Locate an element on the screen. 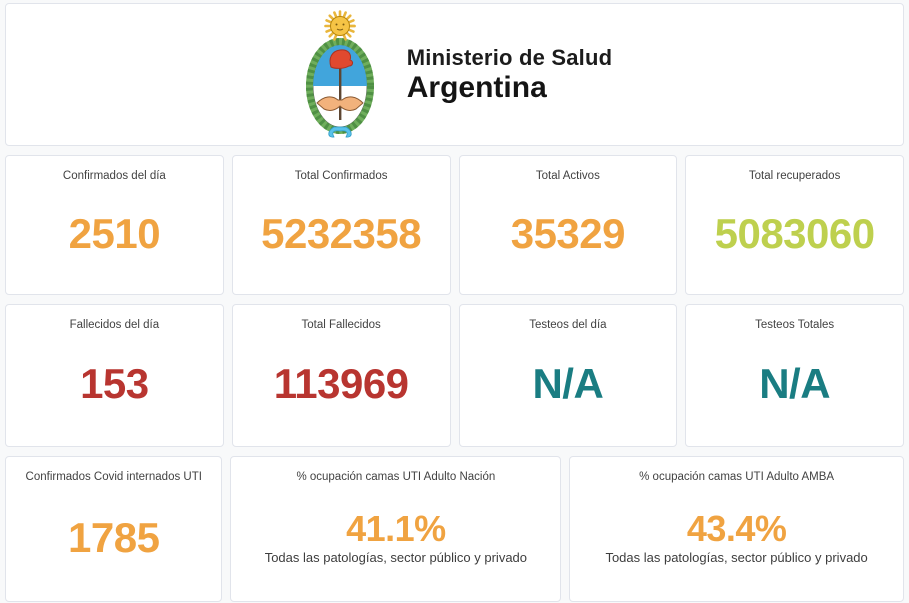  stat-label: % ocupación camas UTI Adulto AMBA is located at coordinates (737, 477).